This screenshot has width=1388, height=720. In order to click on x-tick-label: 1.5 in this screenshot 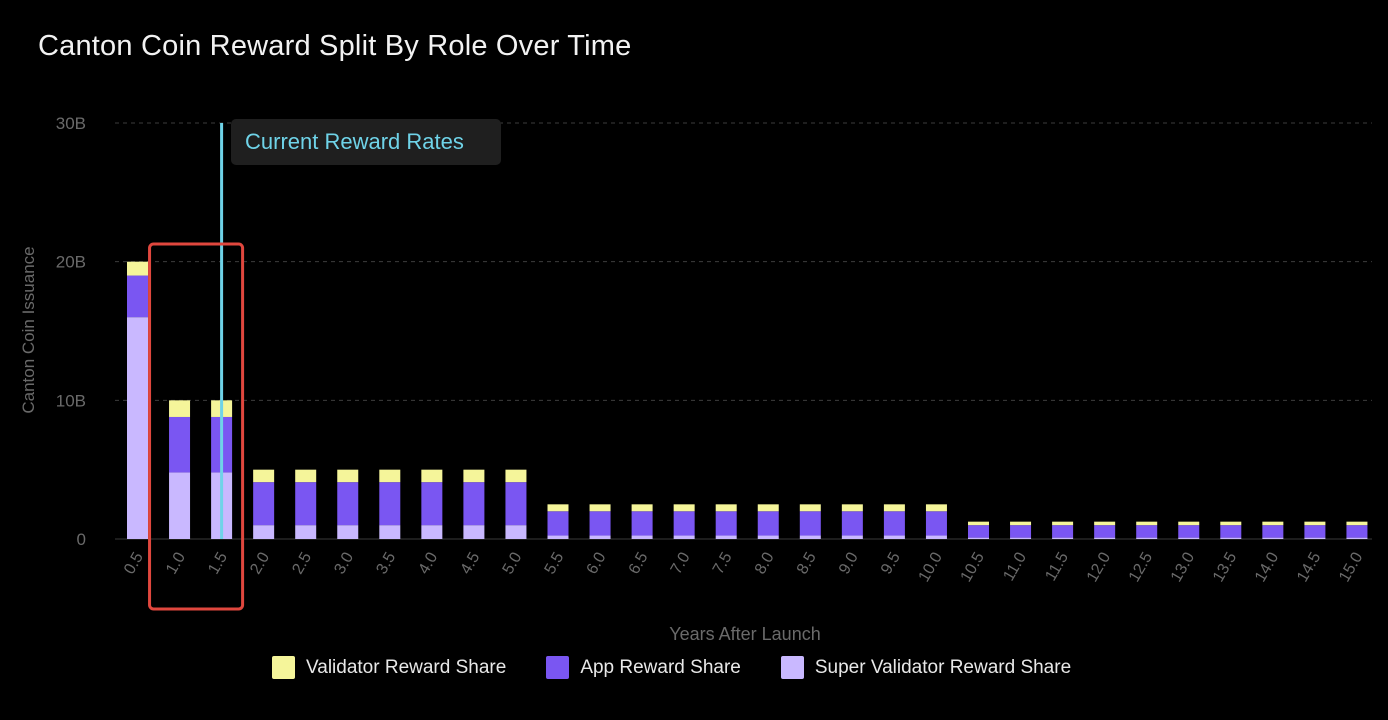, I will do `click(218, 563)`.